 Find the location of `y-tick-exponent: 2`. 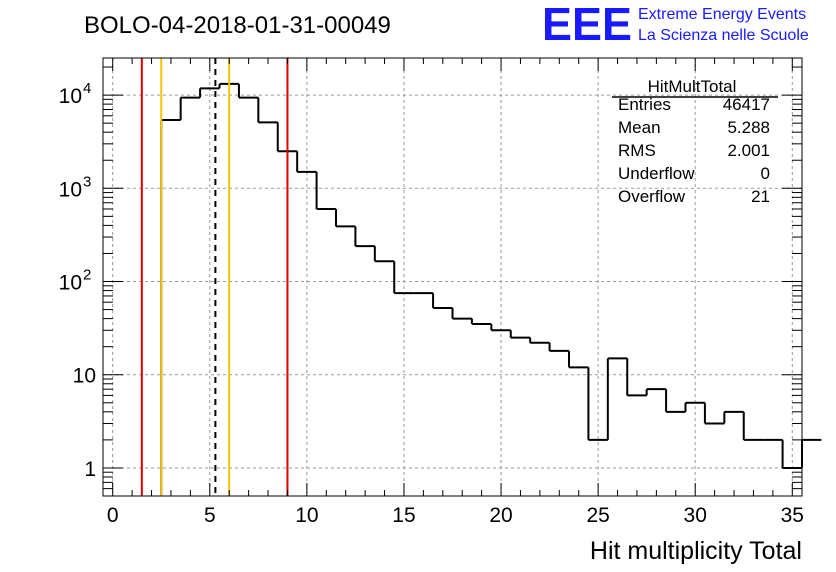

y-tick-exponent: 2 is located at coordinates (87, 275).